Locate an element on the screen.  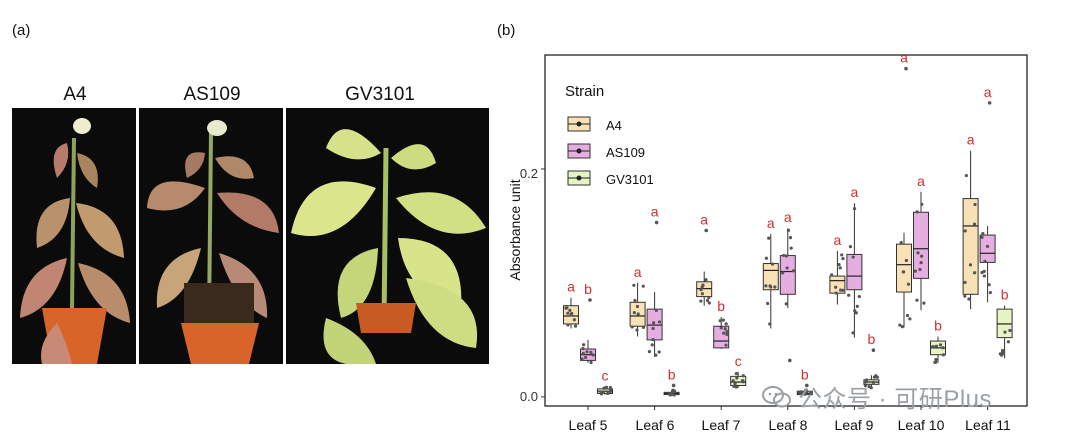
x-tick-label-leaf7: Leaf 7 is located at coordinates (721, 425).